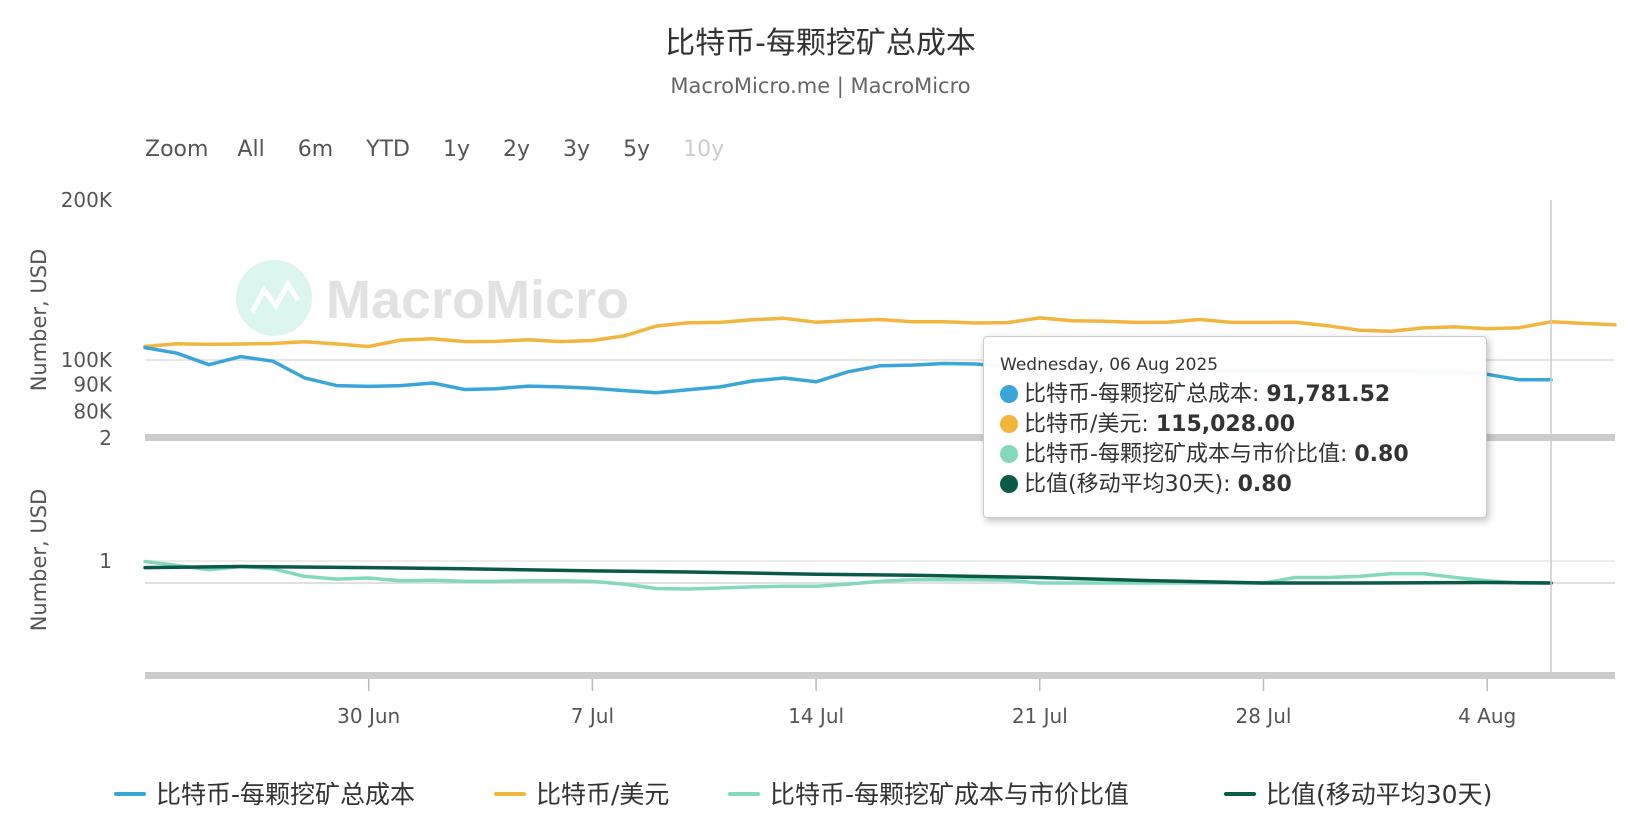  Describe the element at coordinates (1131, 484) in the screenshot. I see `tooltip-label: 比值(移动平均30天):` at that location.